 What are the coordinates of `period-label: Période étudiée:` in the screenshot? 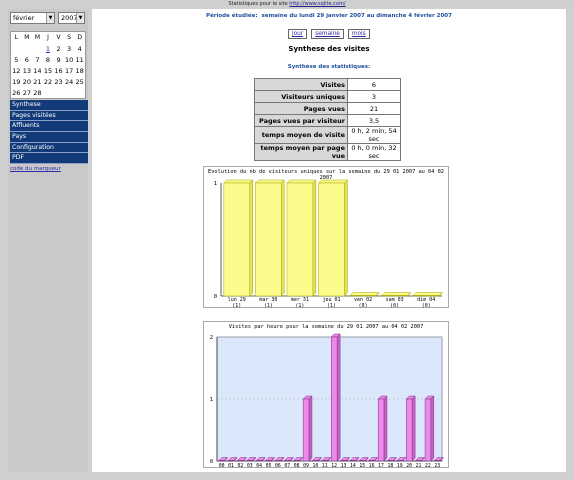 It's located at (232, 16).